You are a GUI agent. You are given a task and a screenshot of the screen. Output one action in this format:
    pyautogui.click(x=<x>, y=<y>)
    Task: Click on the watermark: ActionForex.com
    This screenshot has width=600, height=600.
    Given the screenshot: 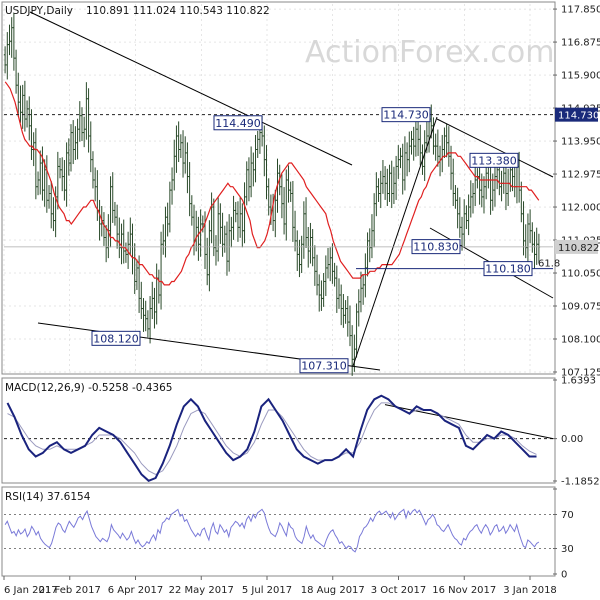 What is the action you would take?
    pyautogui.click(x=429, y=52)
    